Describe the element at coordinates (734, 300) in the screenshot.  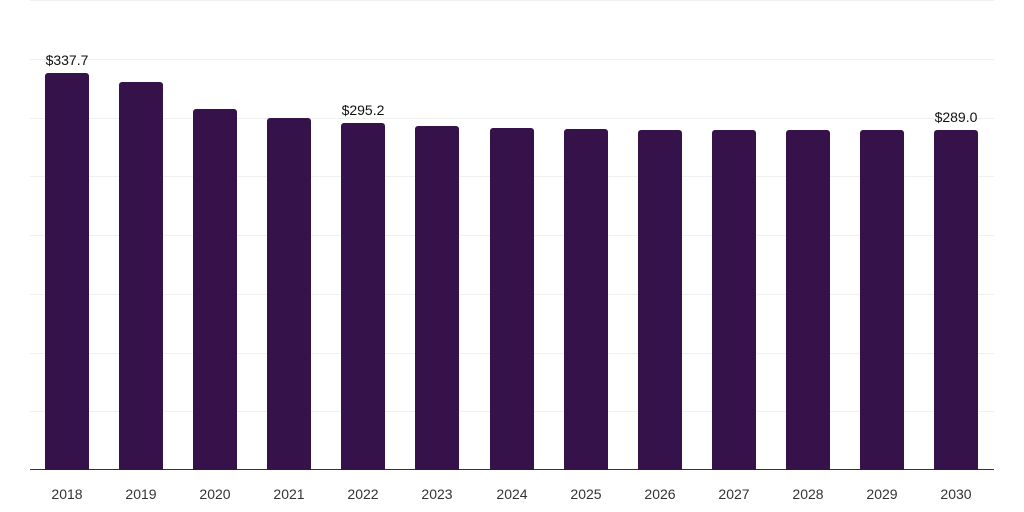
I see `bar-2027` at that location.